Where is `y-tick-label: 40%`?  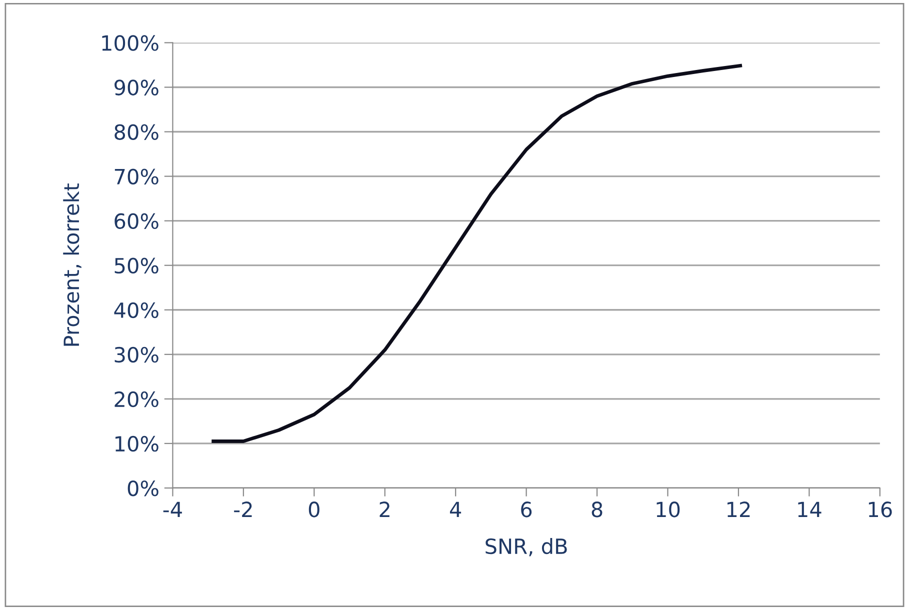 y-tick-label: 40% is located at coordinates (136, 310).